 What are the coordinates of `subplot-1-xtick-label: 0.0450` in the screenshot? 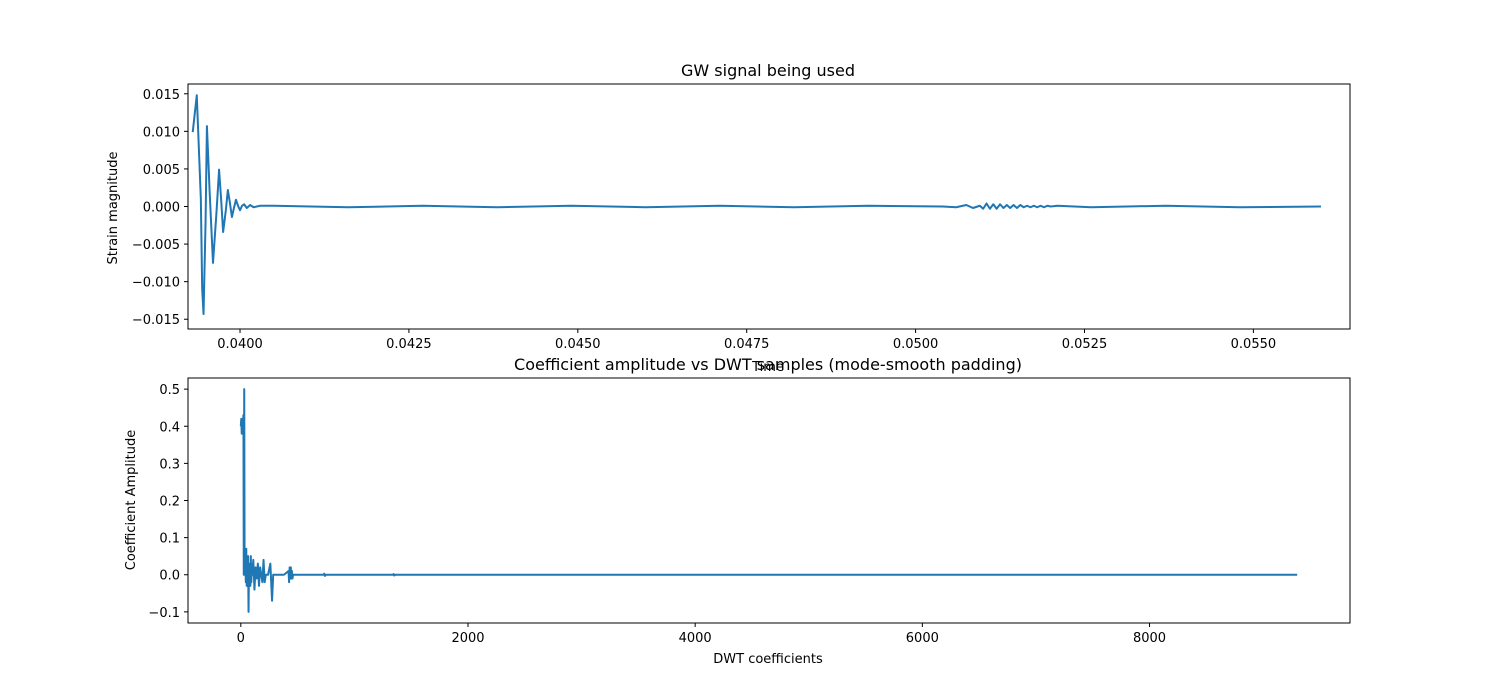 It's located at (578, 344).